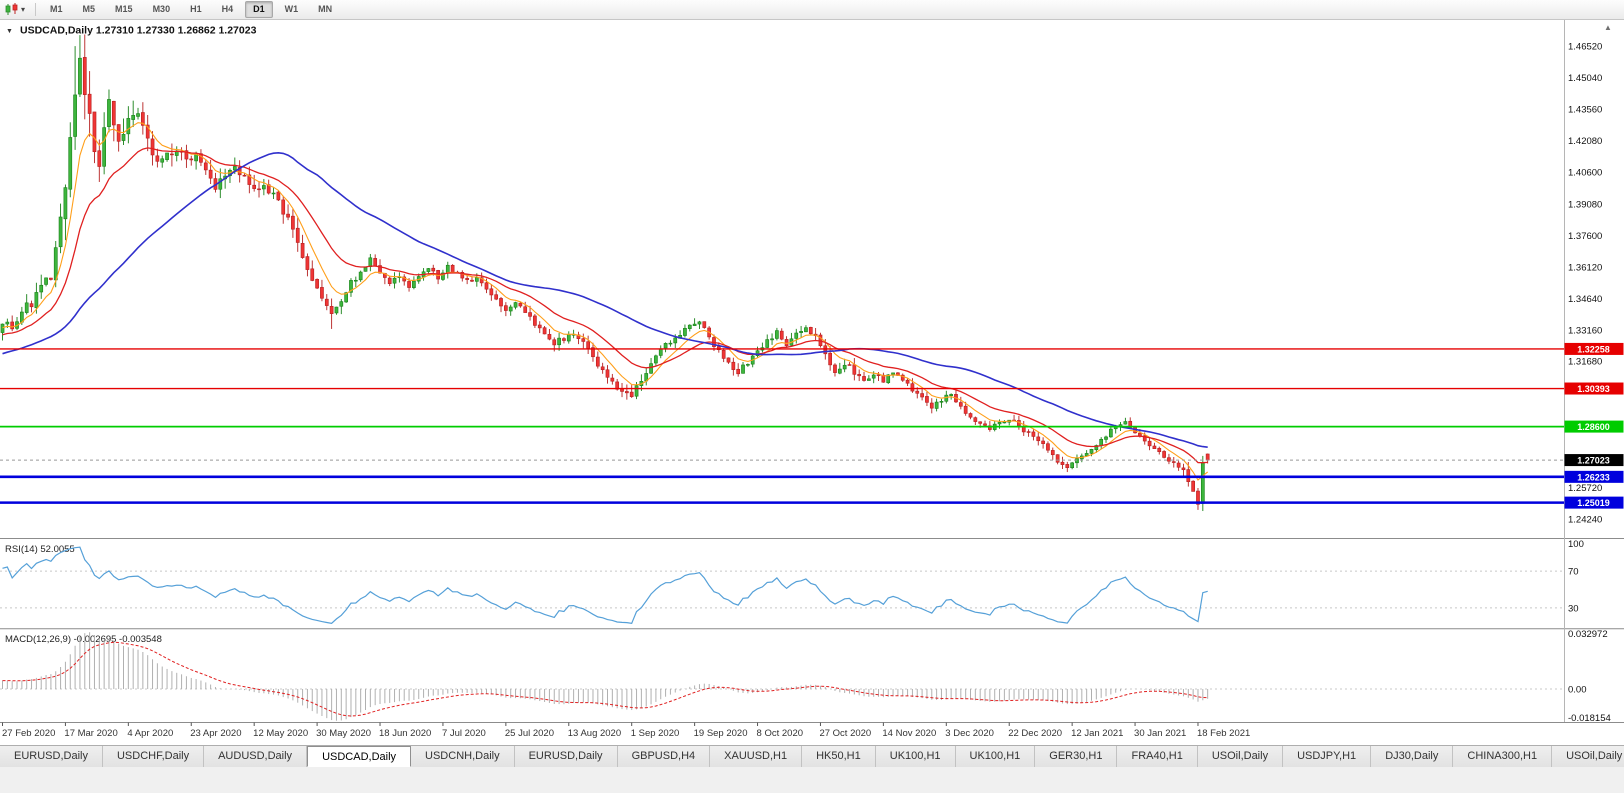  What do you see at coordinates (1585, 299) in the screenshot?
I see `price-axis-label: 1.34640` at bounding box center [1585, 299].